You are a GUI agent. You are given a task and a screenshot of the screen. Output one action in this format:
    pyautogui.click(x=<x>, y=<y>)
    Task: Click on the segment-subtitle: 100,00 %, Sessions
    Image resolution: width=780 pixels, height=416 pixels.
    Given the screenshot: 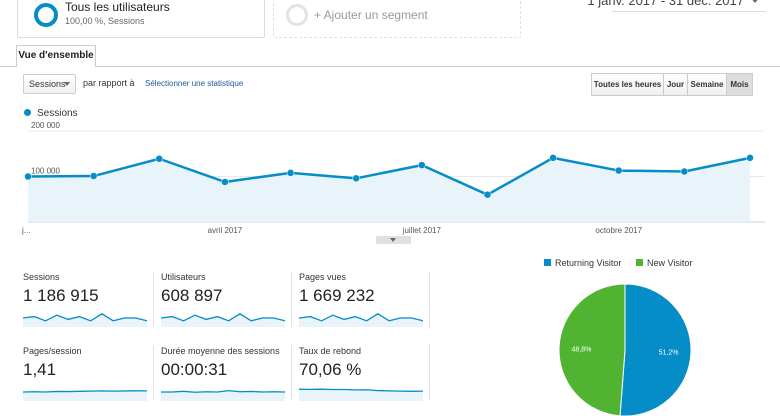 What is the action you would take?
    pyautogui.click(x=105, y=21)
    